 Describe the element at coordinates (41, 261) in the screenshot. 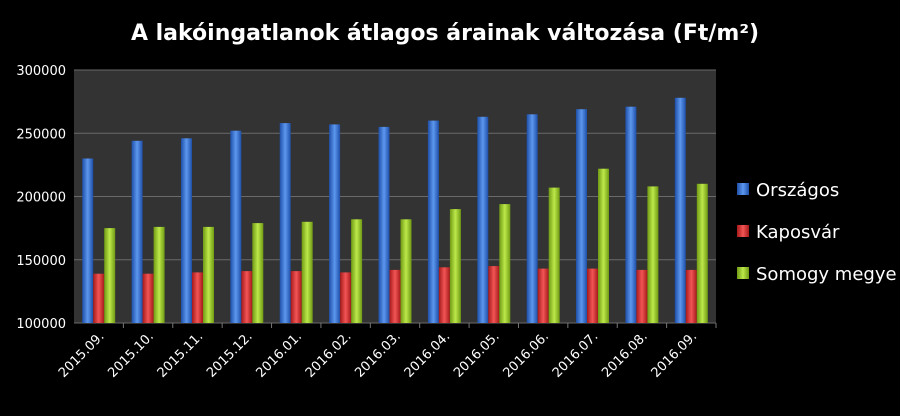

I see `y-tick-label: 150000` at that location.